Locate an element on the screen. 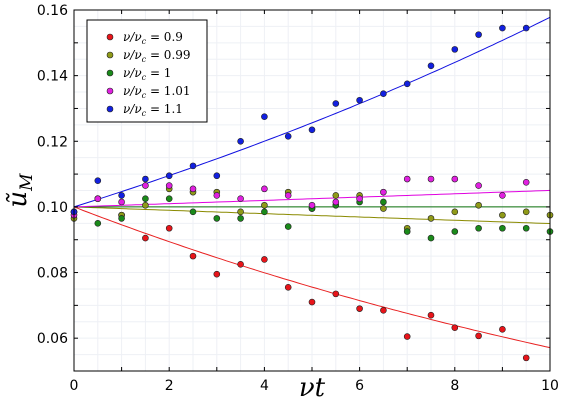  x-tick-label: 2 is located at coordinates (169, 386).